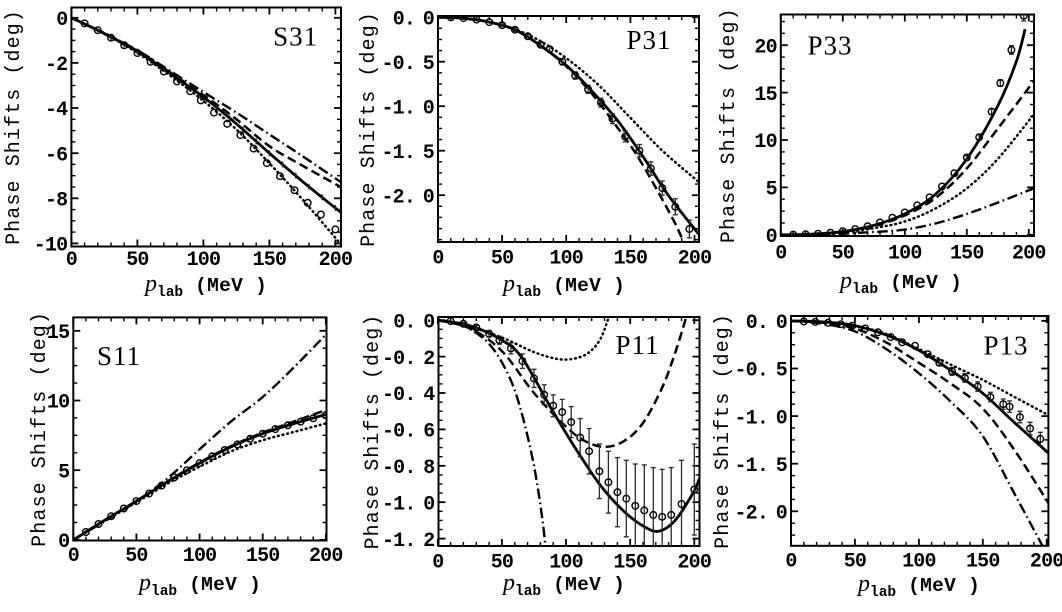 The image size is (1062, 612). I want to click on svg-text: -6, so click(56, 155).